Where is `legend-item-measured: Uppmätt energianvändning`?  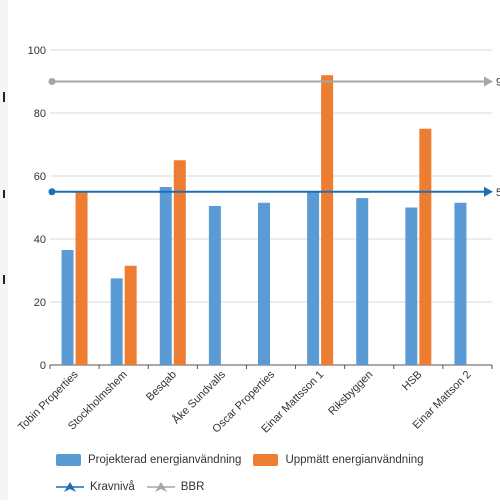 legend-item-measured: Uppmätt energianvändning is located at coordinates (338, 460).